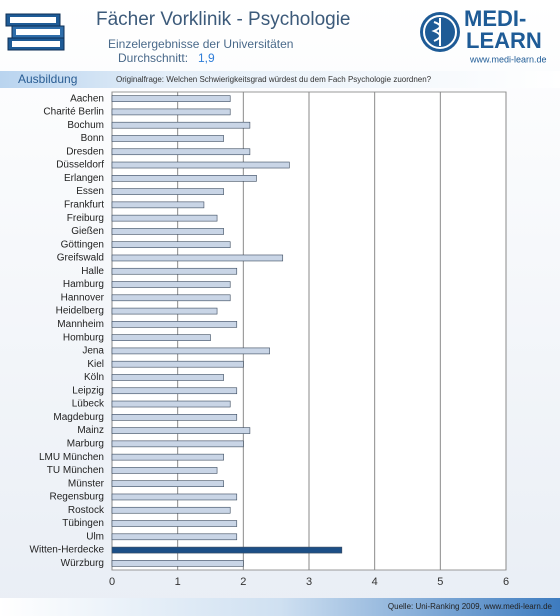 The image size is (560, 616). What do you see at coordinates (80, 324) in the screenshot?
I see `y-tick-label: Mannheim` at bounding box center [80, 324].